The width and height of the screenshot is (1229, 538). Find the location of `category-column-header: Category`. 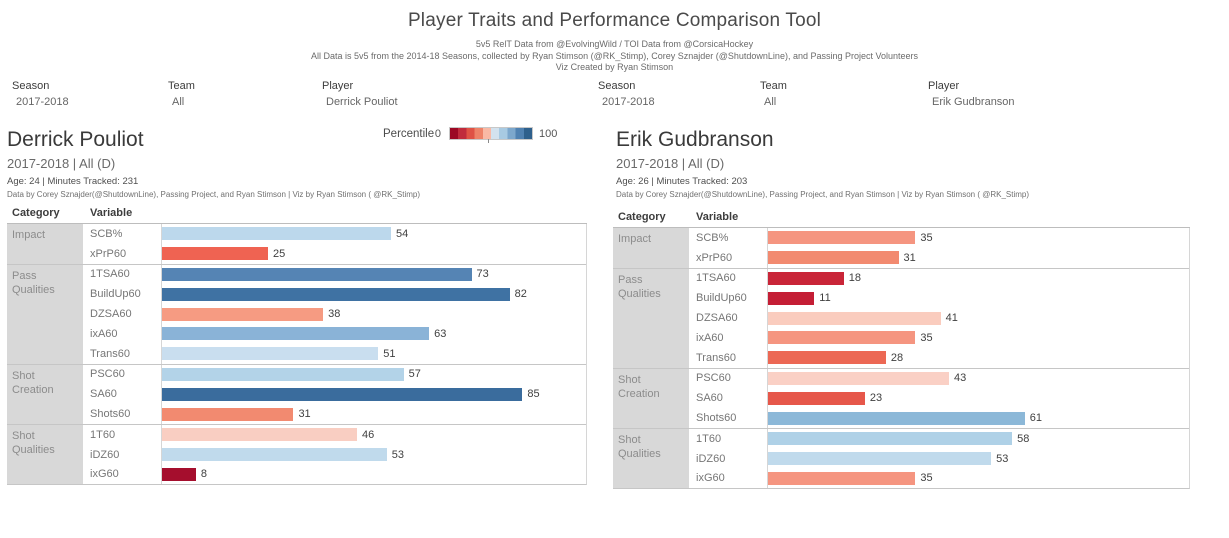

category-column-header: Category is located at coordinates (642, 217).